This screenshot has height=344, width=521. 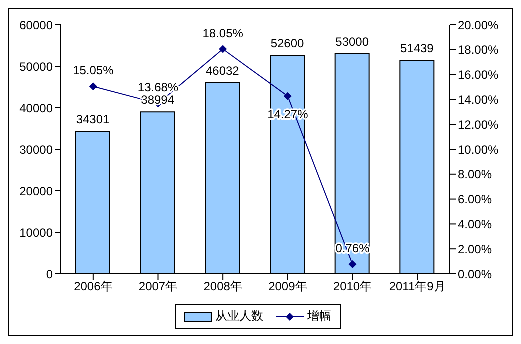 I want to click on y2-tick-label: 10.00%, so click(x=479, y=149).